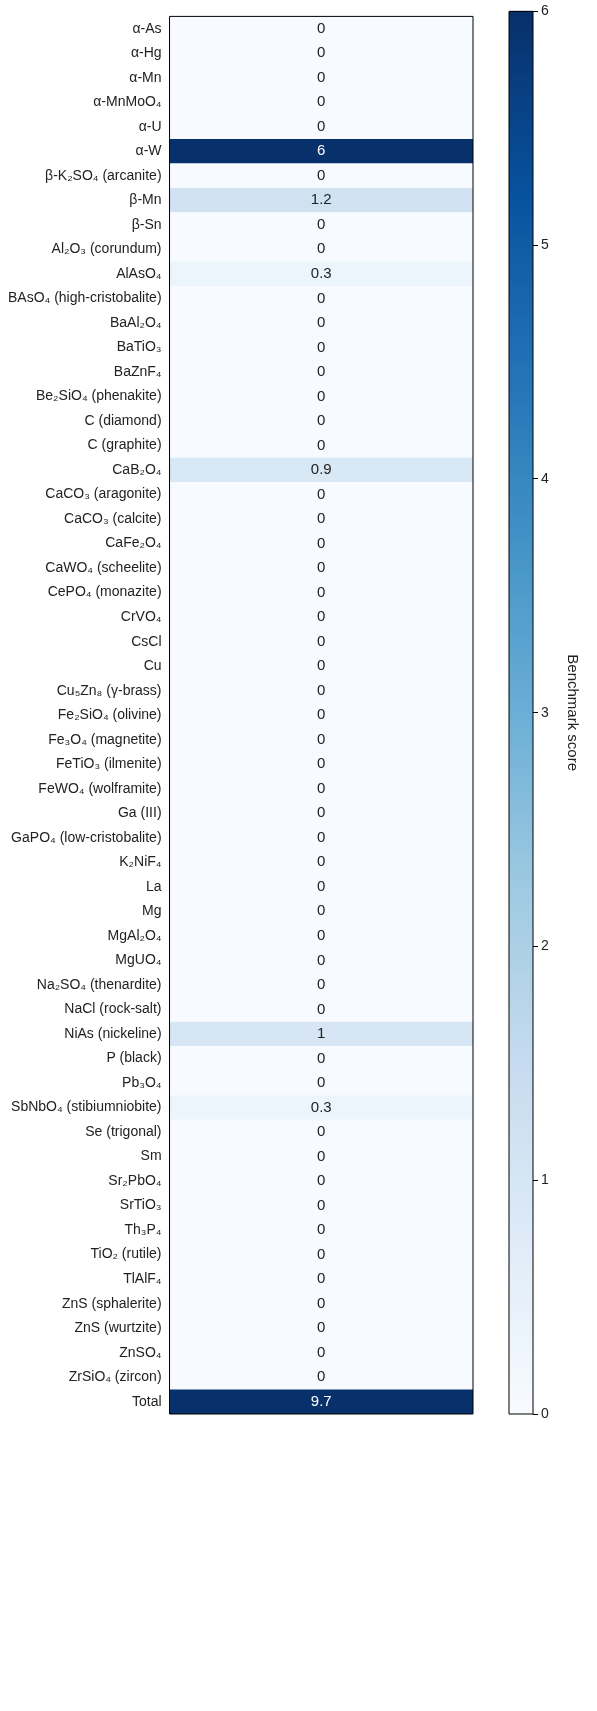 The image size is (597, 1711). What do you see at coordinates (103, 566) in the screenshot?
I see `y-tick-label: CaWO₄ (scheelite)` at bounding box center [103, 566].